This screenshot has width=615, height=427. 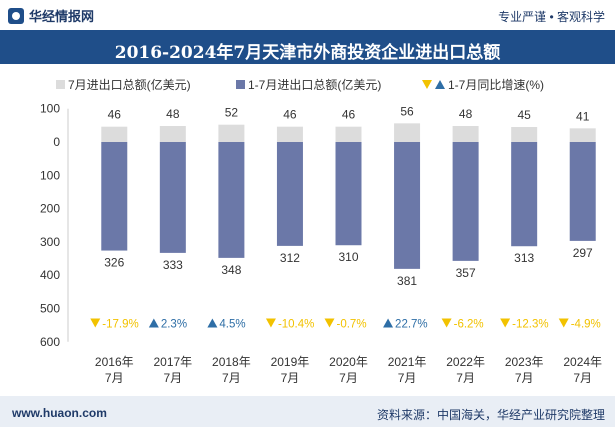 I want to click on data-label-growth: -17.9%, so click(x=120, y=324).